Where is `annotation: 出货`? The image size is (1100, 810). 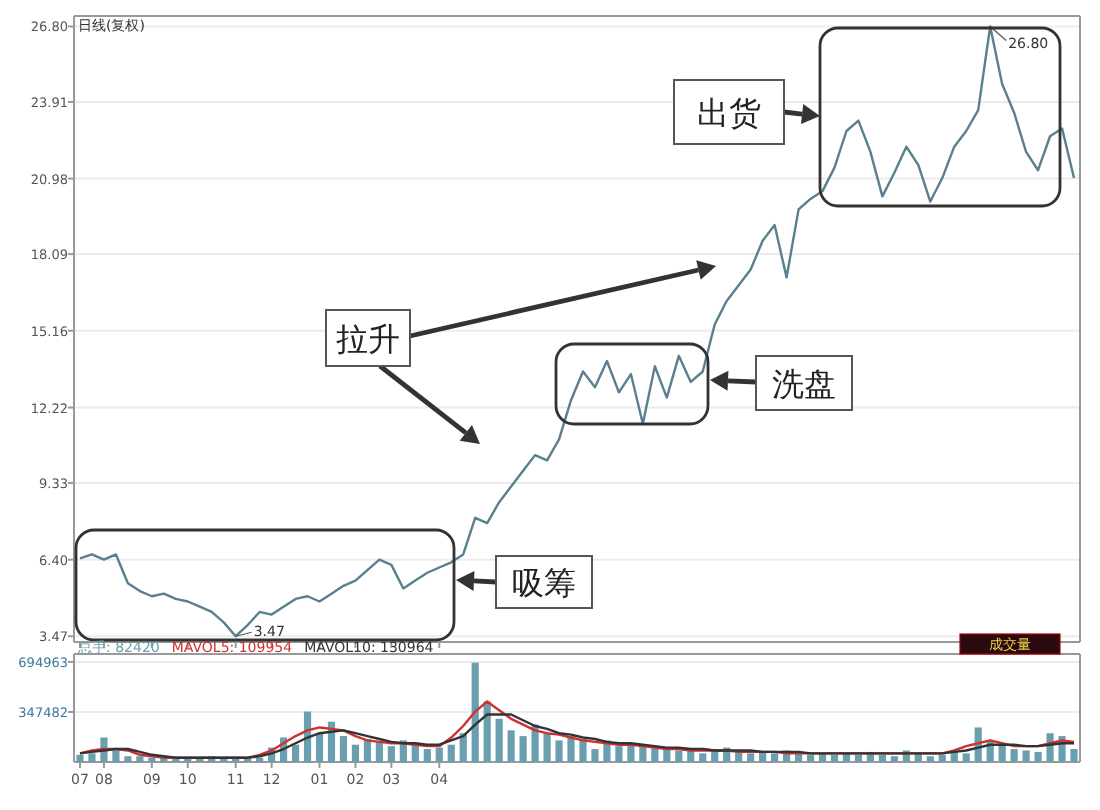 annotation: 出货 is located at coordinates (729, 114).